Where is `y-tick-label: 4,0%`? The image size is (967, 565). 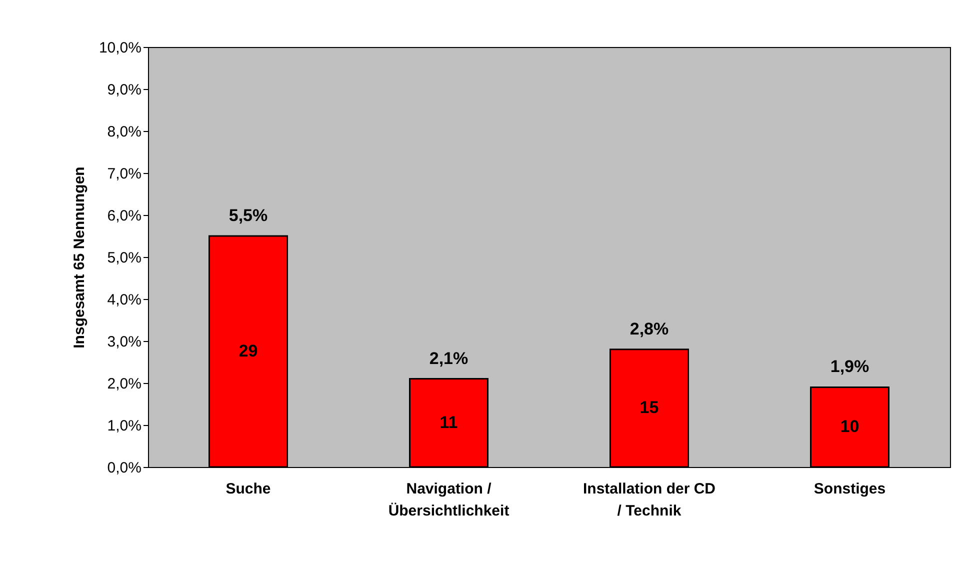
y-tick-label: 4,0% is located at coordinates (124, 300).